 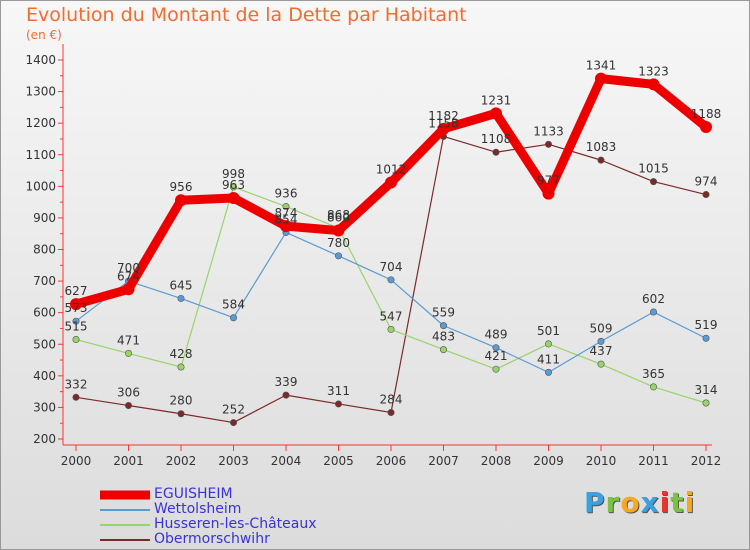 What do you see at coordinates (391, 267) in the screenshot?
I see `data-label: 704` at bounding box center [391, 267].